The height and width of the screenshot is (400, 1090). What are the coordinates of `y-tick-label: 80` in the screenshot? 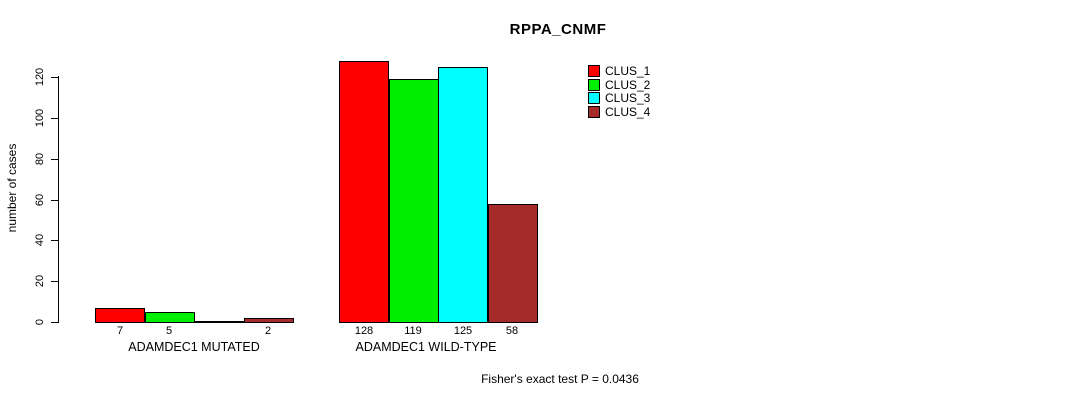 It's located at (40, 159).